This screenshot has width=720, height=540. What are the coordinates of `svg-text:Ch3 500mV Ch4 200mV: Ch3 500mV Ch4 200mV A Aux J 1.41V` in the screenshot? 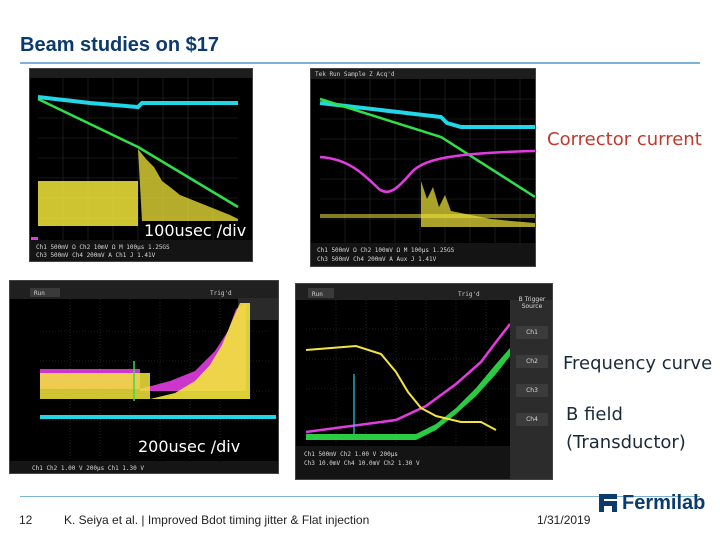 It's located at (377, 259).